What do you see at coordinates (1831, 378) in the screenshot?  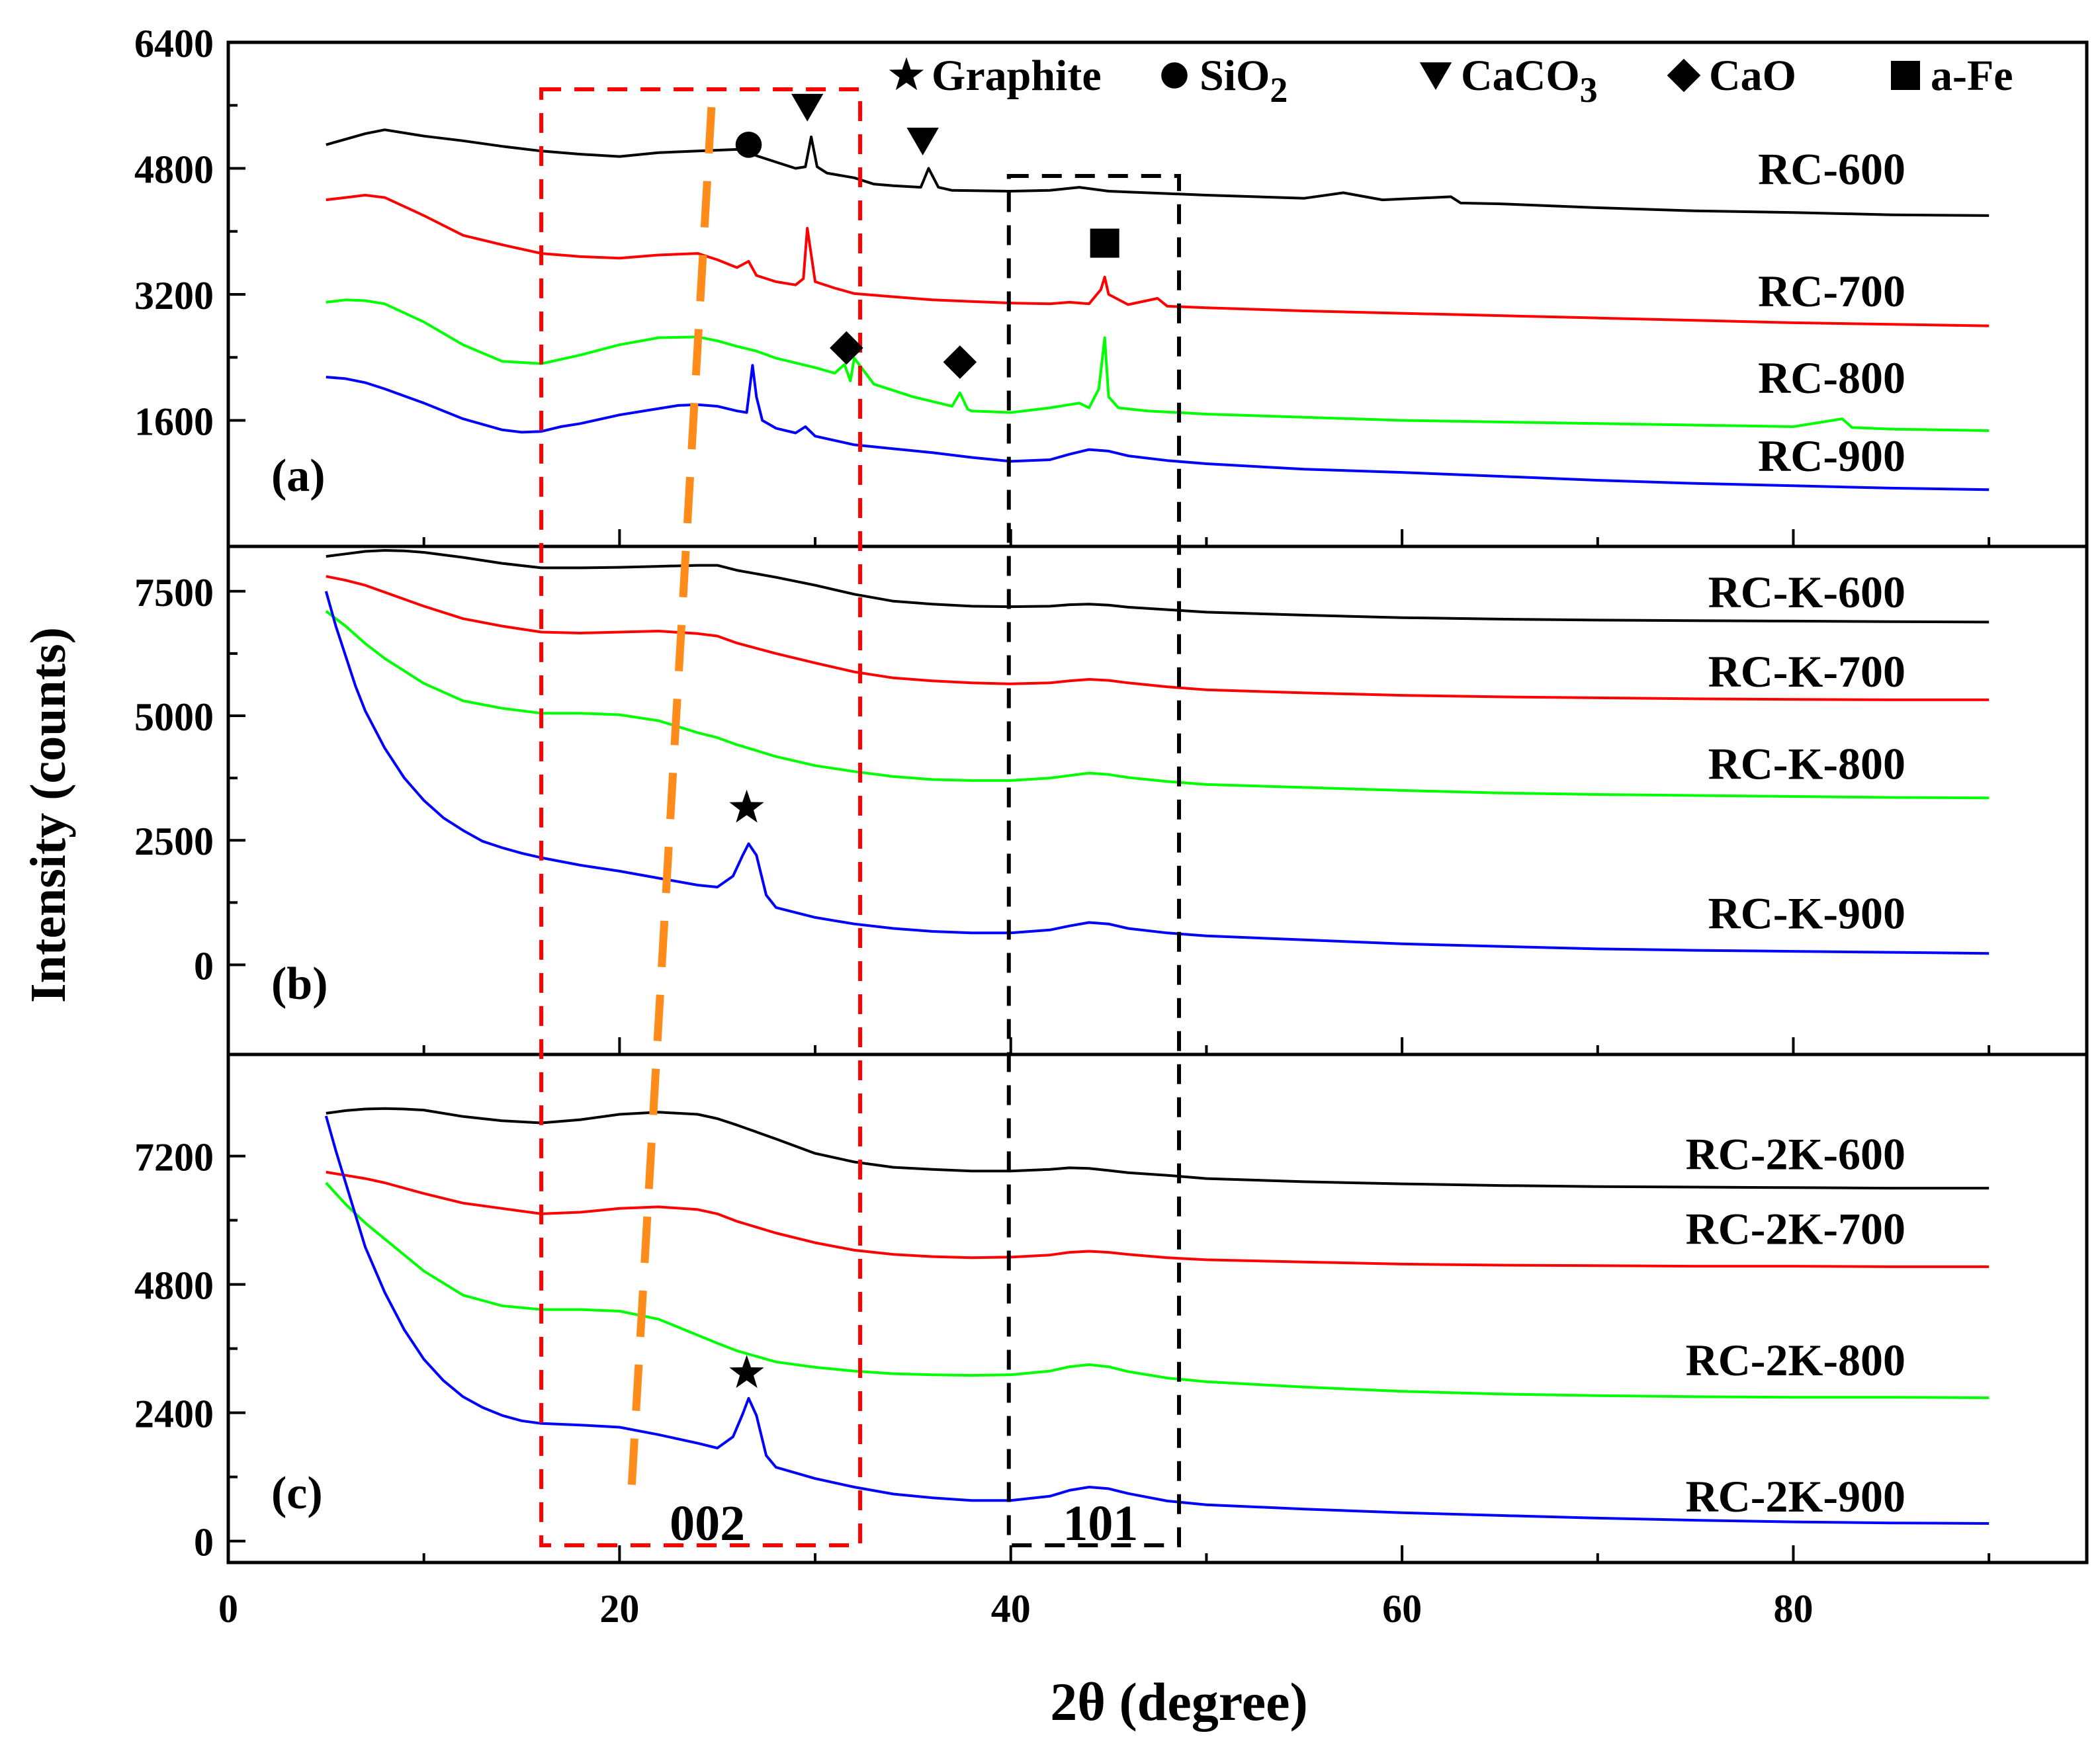 I see `series-label-rc-800: RC-800` at bounding box center [1831, 378].